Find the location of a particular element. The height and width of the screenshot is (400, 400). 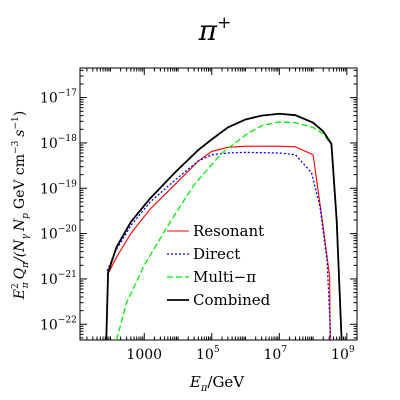

x-axis-label: Eπ/GeV is located at coordinates (217, 383).